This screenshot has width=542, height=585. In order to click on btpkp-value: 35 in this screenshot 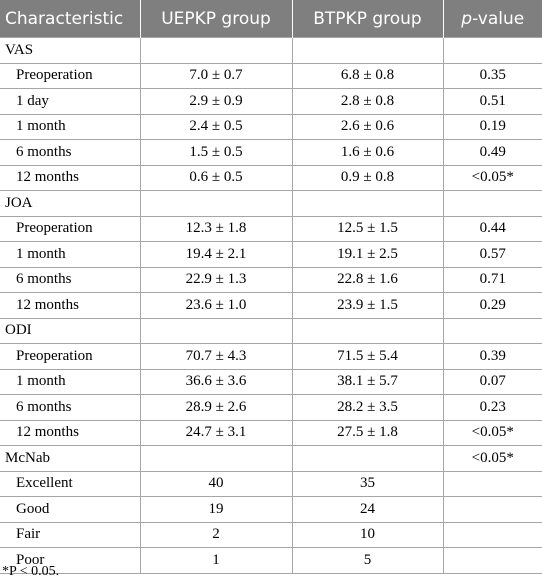, I will do `click(367, 483)`.